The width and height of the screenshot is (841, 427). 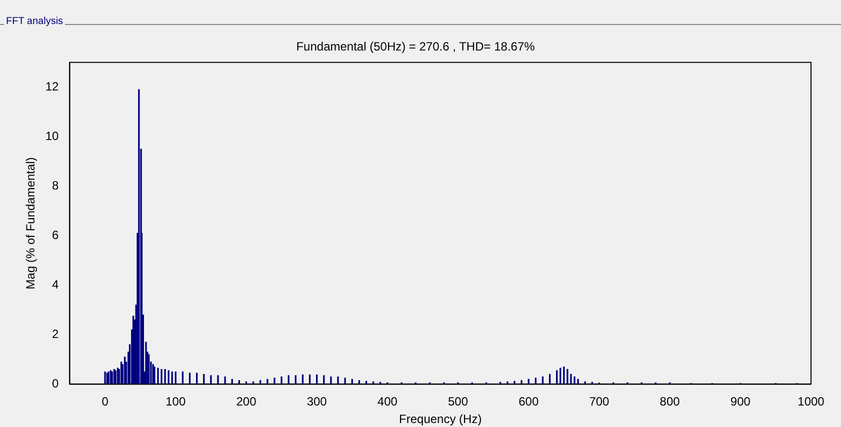 I want to click on text: FFT analysis, so click(x=35, y=21).